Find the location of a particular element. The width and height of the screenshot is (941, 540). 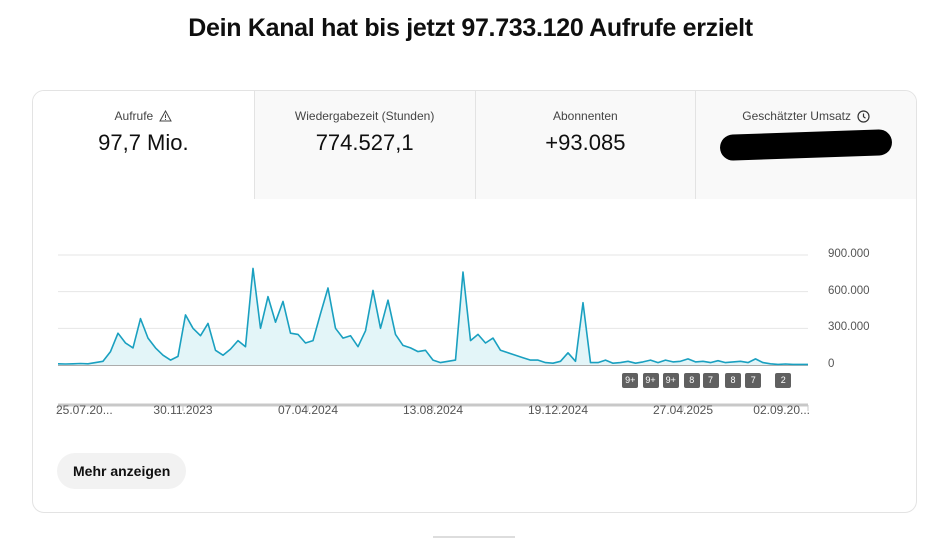

metric-tab-subscribers: Abonnenten +93.085 is located at coordinates (585, 145).